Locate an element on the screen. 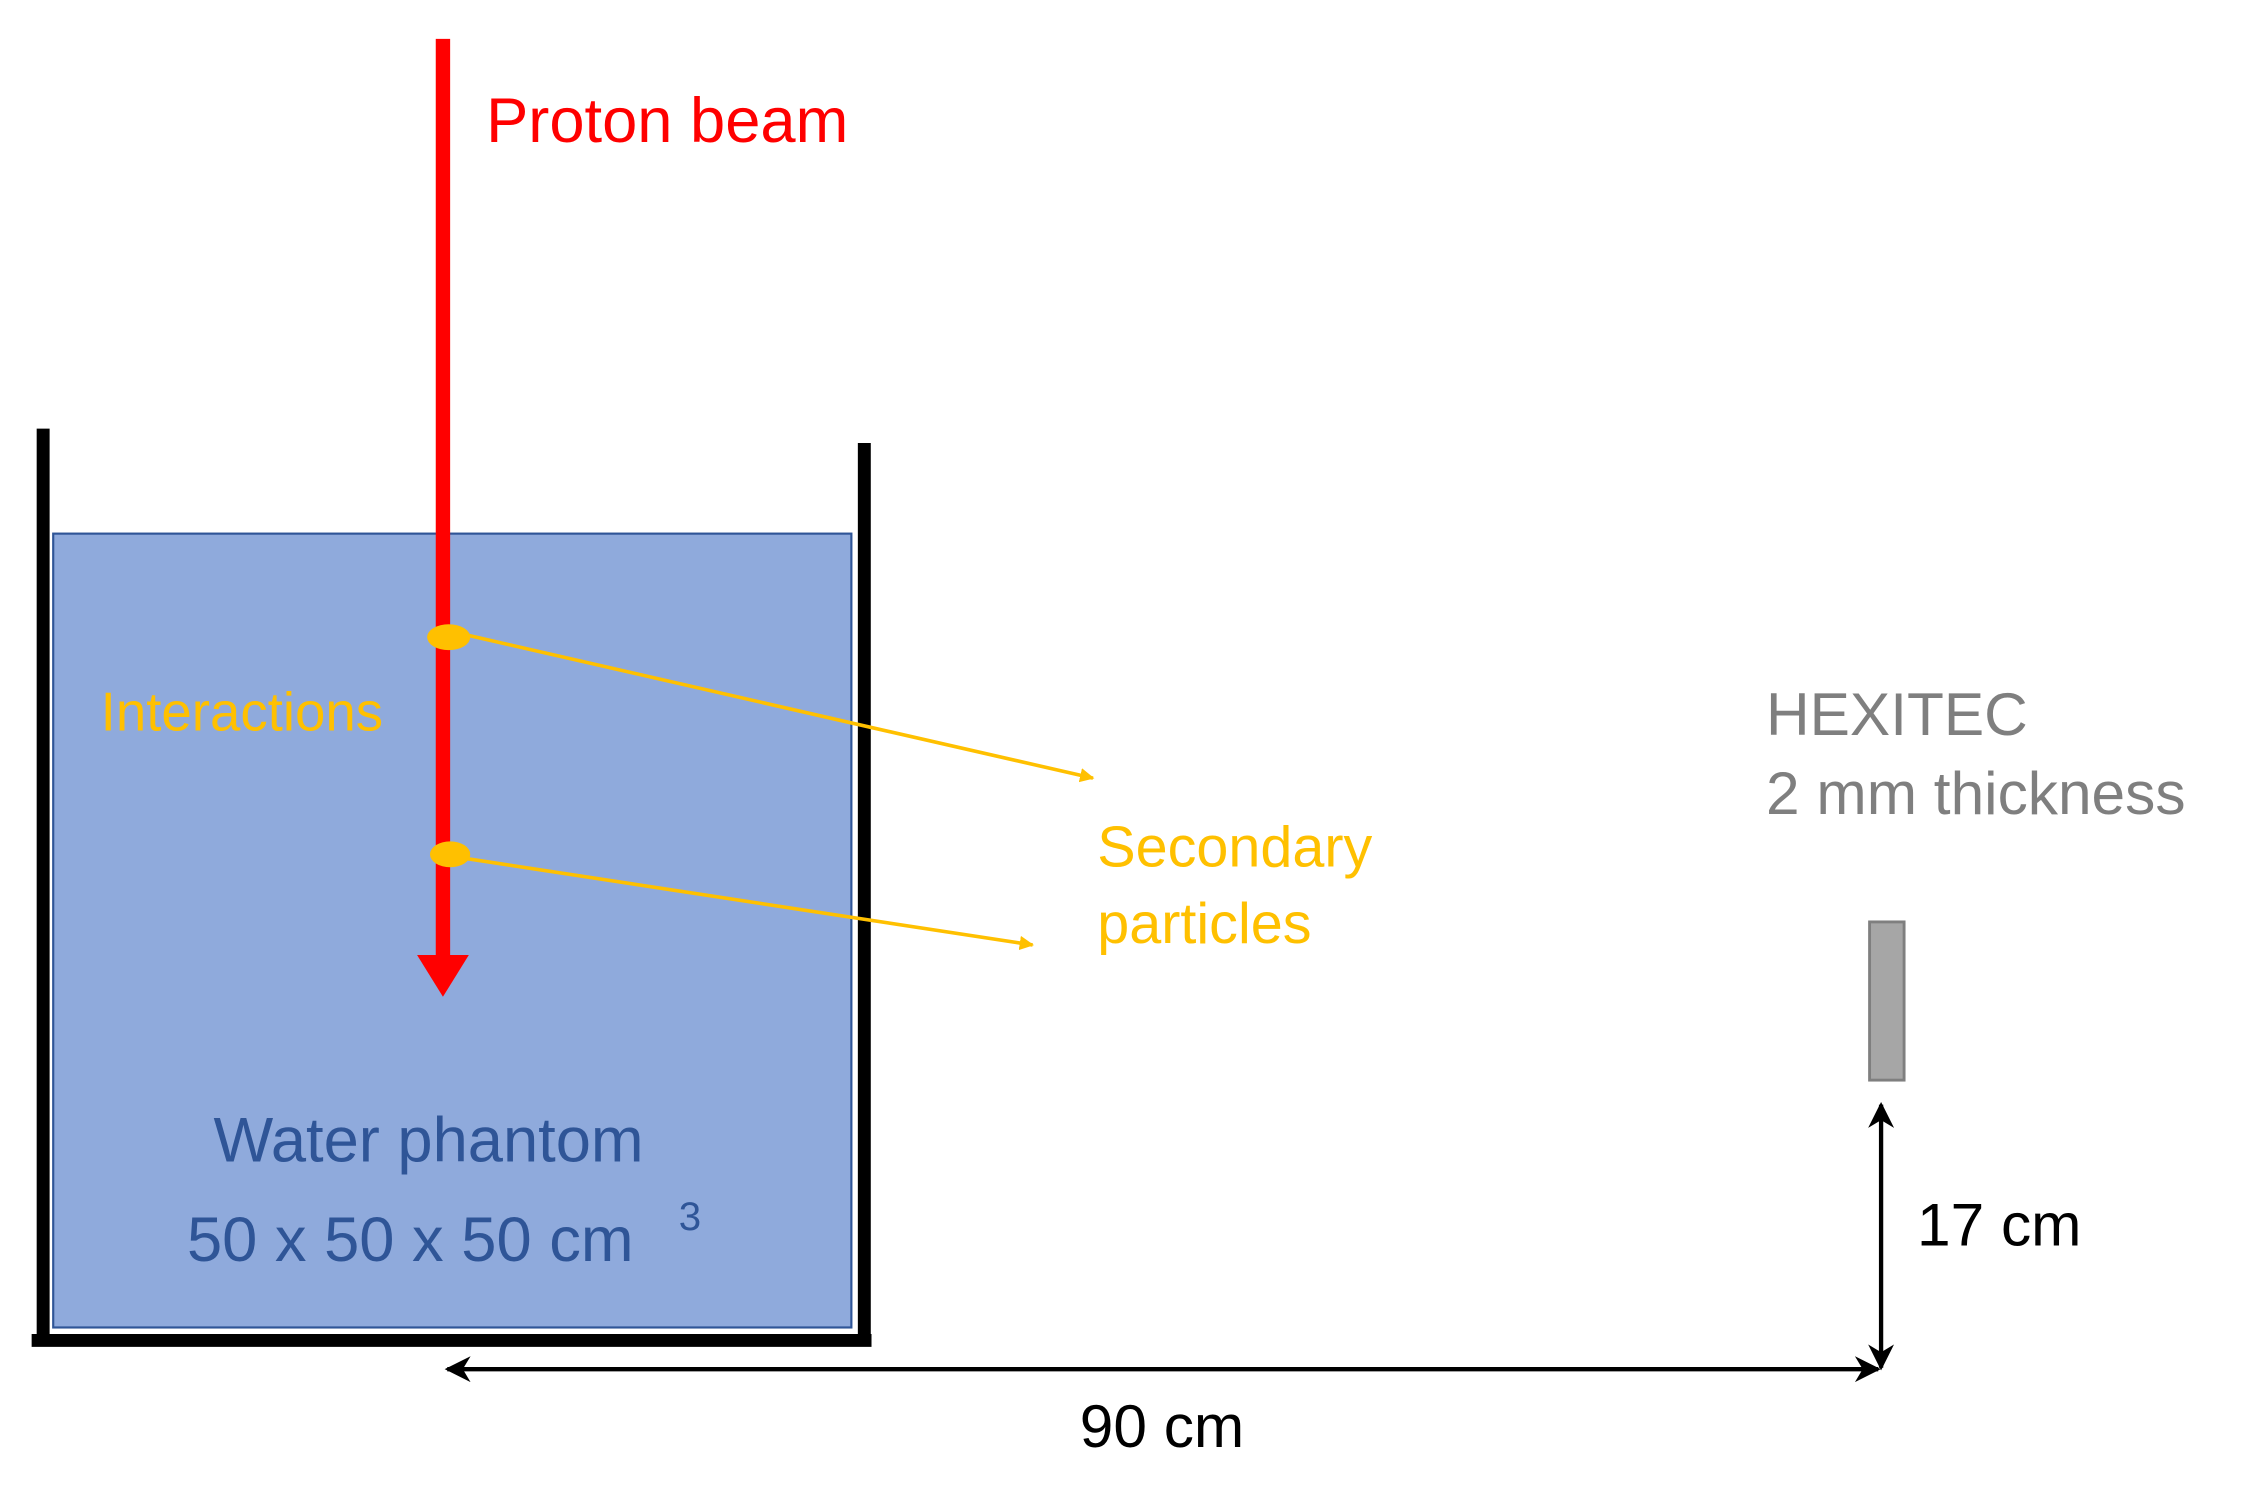 This screenshot has width=2255, height=1503. detector is located at coordinates (1887, 1001).